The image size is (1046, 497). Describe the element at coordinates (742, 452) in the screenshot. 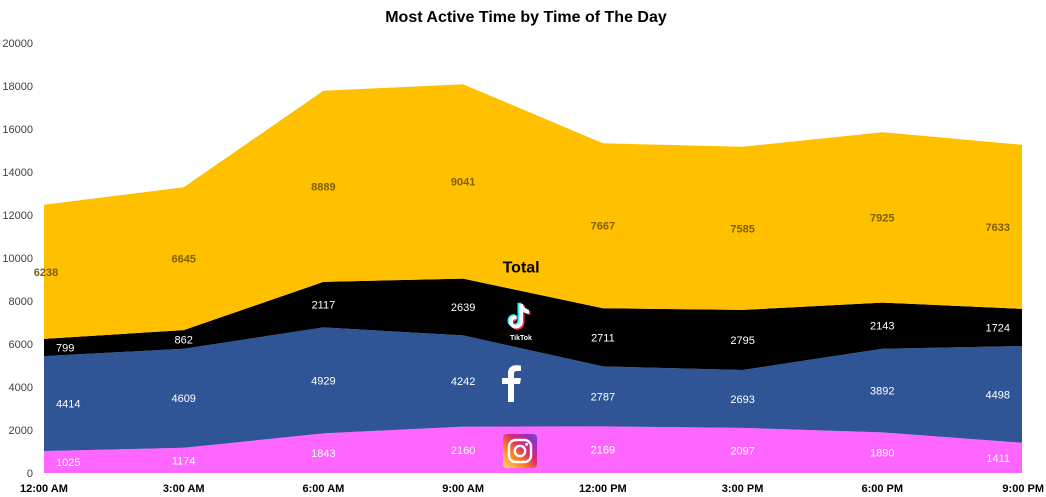

I see `data-label: 2097` at that location.